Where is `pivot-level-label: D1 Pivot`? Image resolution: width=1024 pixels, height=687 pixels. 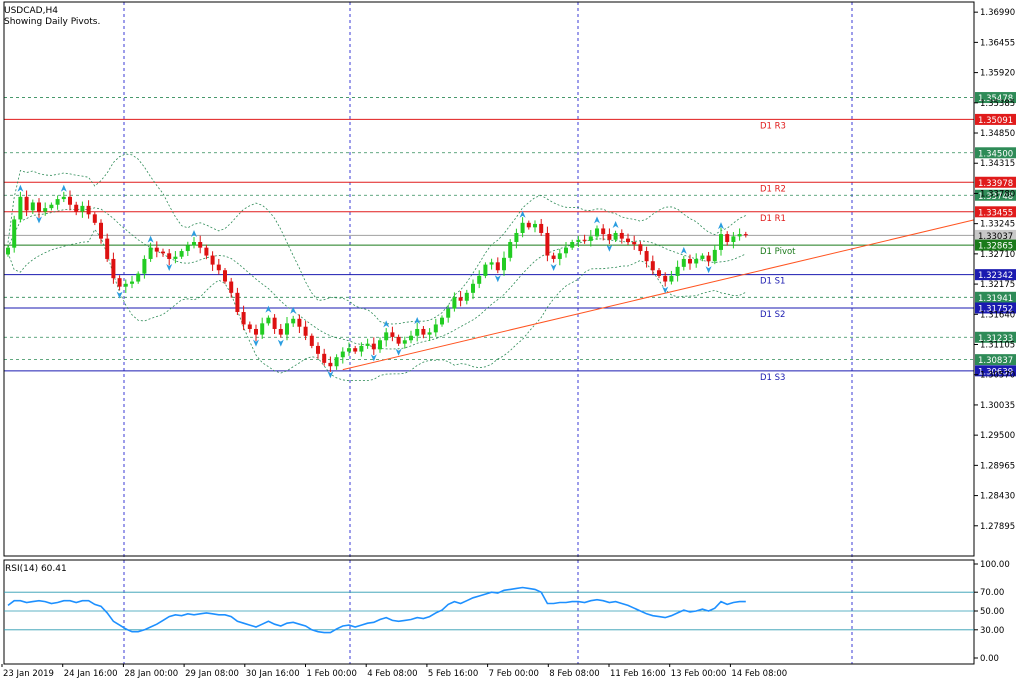
pivot-level-label: D1 Pivot is located at coordinates (778, 252).